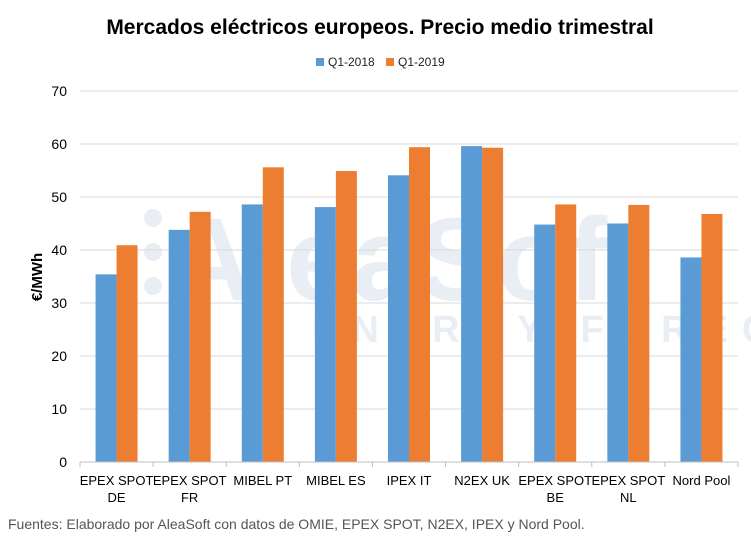  Describe the element at coordinates (59, 276) in the screenshot. I see `y-axis-ticks: 0 10 20 30 40 50 60 70` at that location.